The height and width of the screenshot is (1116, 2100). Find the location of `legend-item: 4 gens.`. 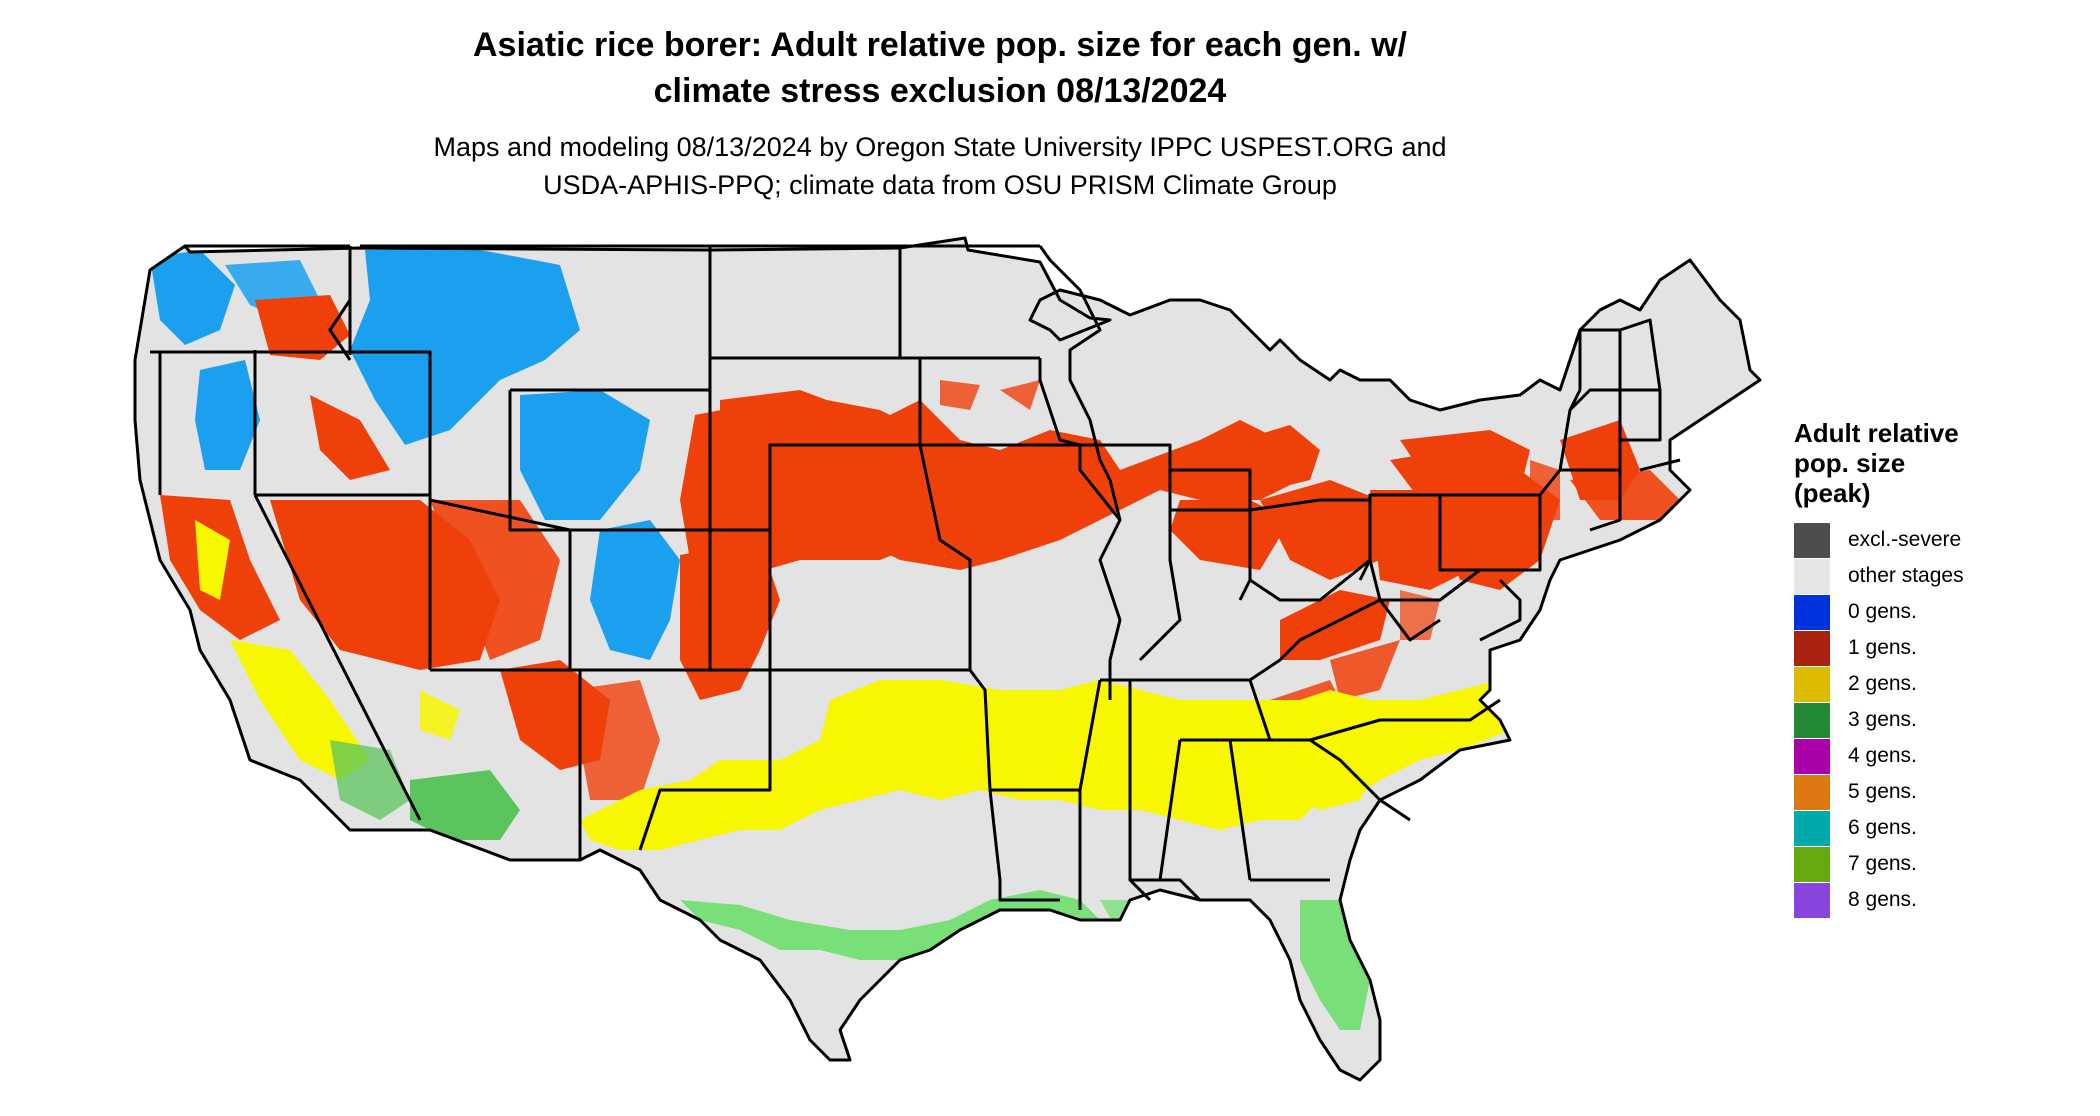

legend-item: 4 gens. is located at coordinates (1914, 756).